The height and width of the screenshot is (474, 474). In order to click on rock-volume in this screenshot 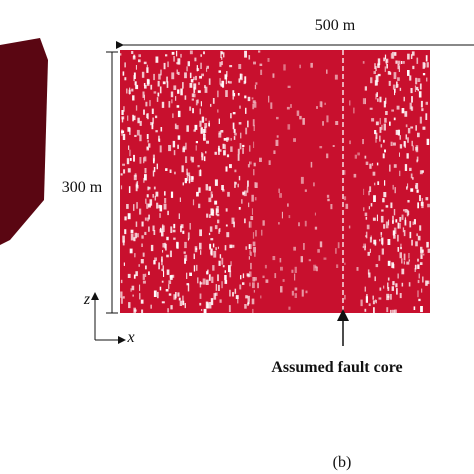, I will do `click(24, 141)`.